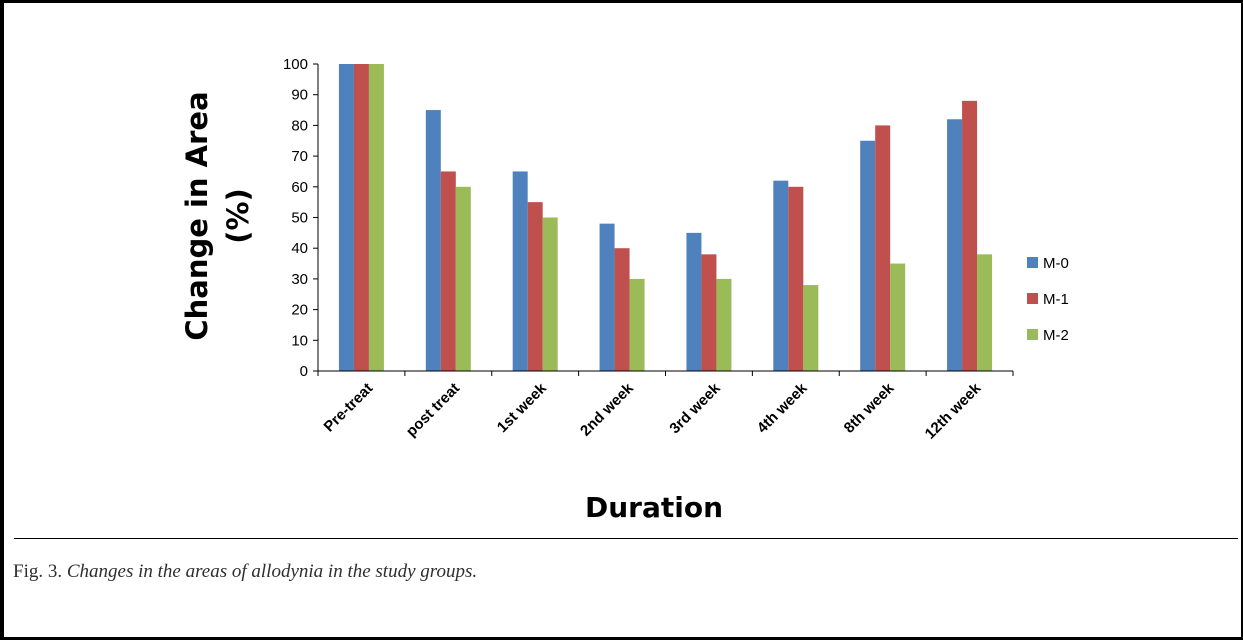 The width and height of the screenshot is (1243, 640). Describe the element at coordinates (433, 410) in the screenshot. I see `x-category-label: post treat` at that location.